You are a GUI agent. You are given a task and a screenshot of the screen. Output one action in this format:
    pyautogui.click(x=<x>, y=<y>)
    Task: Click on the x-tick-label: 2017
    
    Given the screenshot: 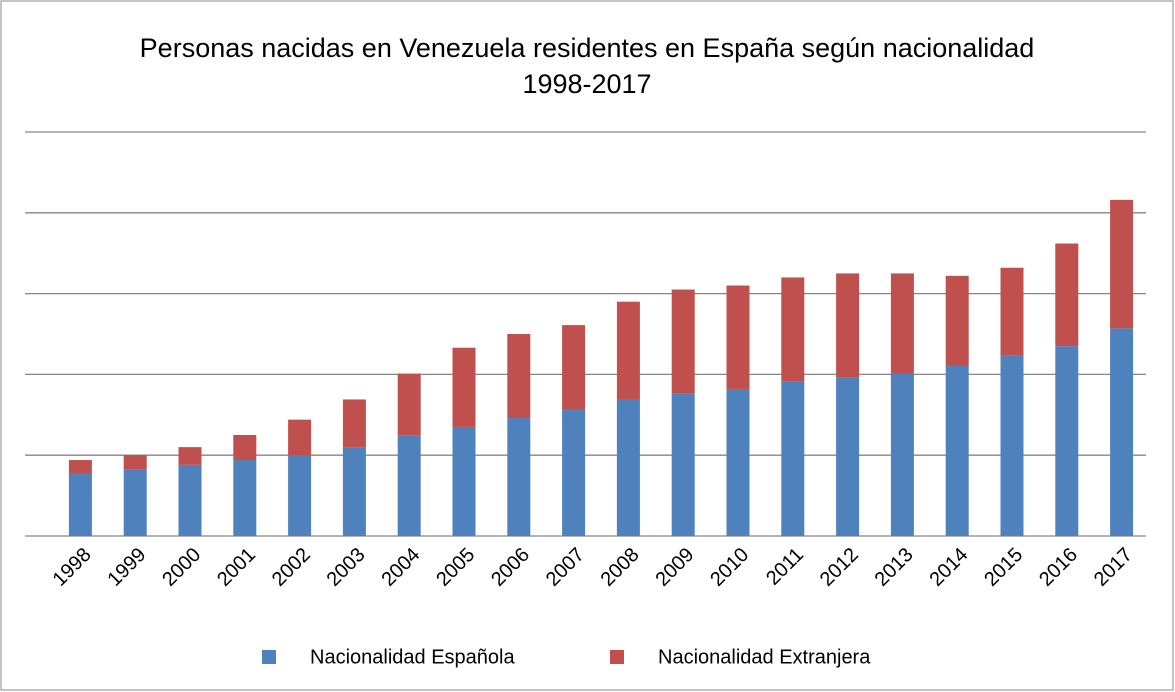 What is the action you would take?
    pyautogui.click(x=1113, y=567)
    